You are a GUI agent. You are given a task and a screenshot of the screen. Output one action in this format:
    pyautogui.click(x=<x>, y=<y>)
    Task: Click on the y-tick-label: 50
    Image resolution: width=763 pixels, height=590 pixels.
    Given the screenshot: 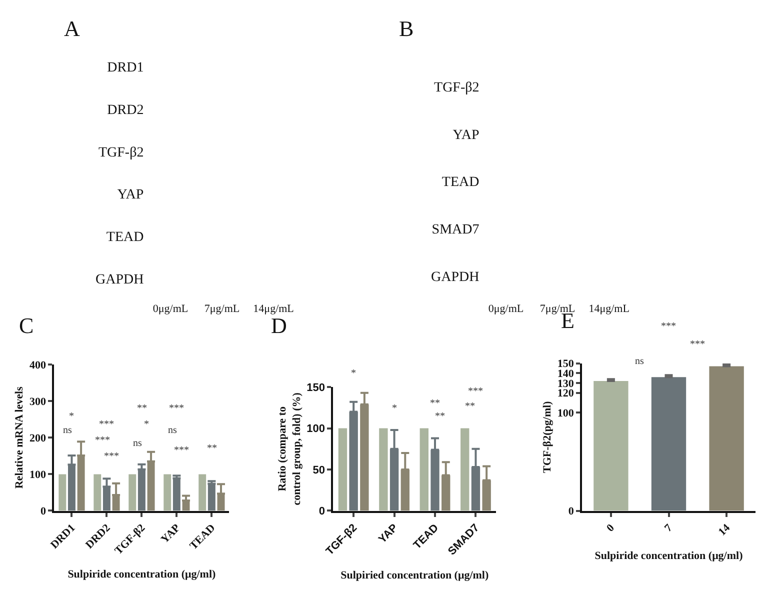 What is the action you would take?
    pyautogui.click(x=319, y=470)
    